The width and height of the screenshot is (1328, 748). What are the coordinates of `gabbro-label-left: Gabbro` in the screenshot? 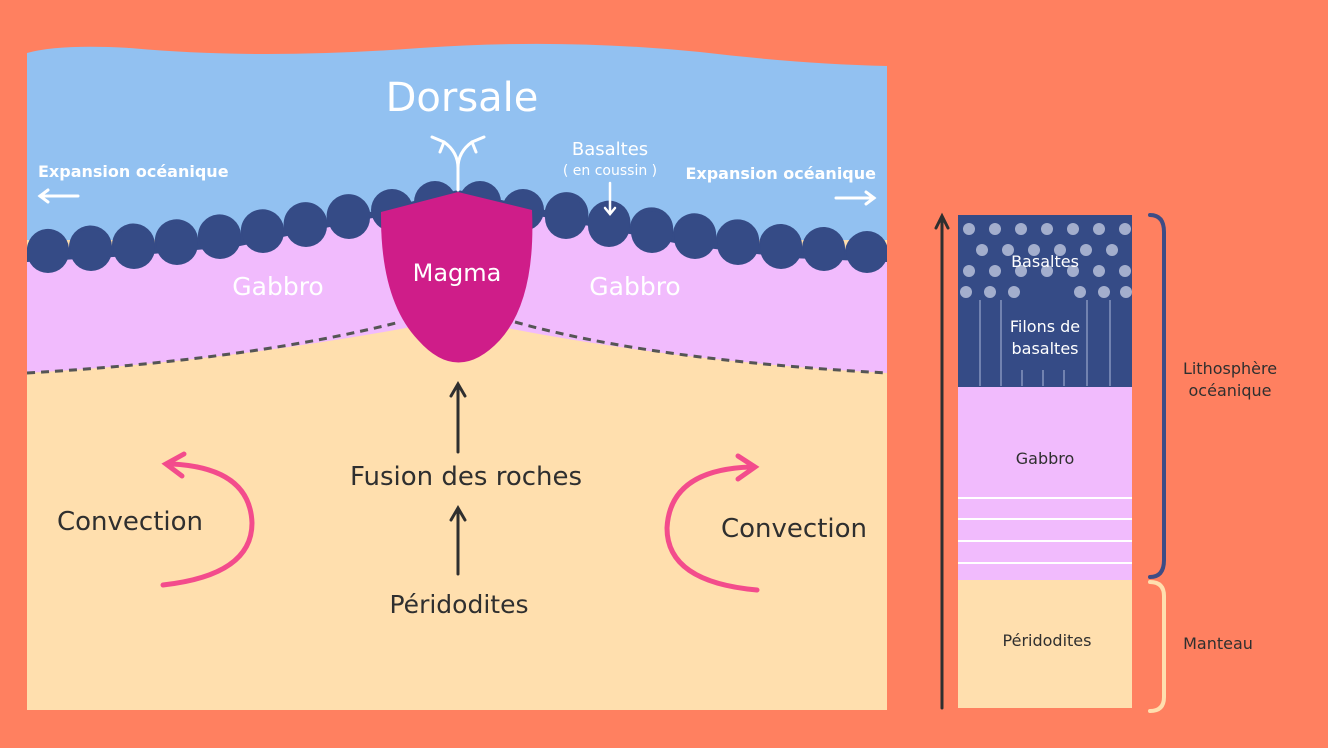 It's located at (277, 286).